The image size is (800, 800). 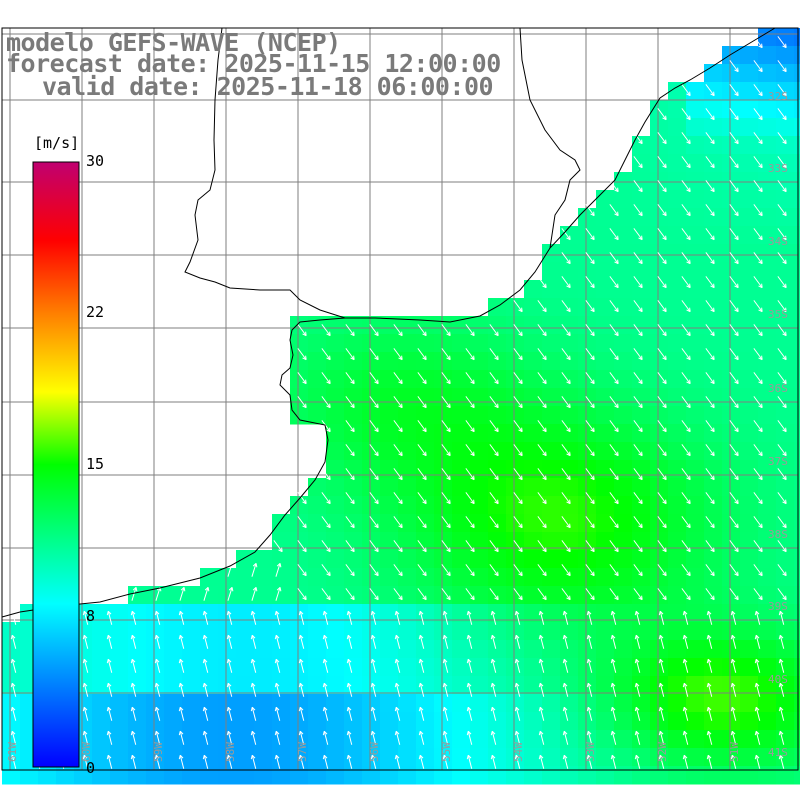 What do you see at coordinates (91, 768) in the screenshot?
I see `colorbar-tick-0: 0` at bounding box center [91, 768].